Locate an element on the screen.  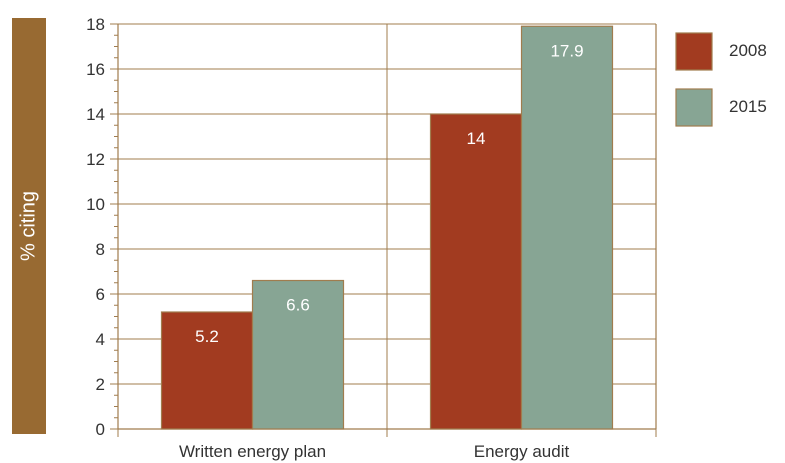
data-label: 14 is located at coordinates (476, 138).